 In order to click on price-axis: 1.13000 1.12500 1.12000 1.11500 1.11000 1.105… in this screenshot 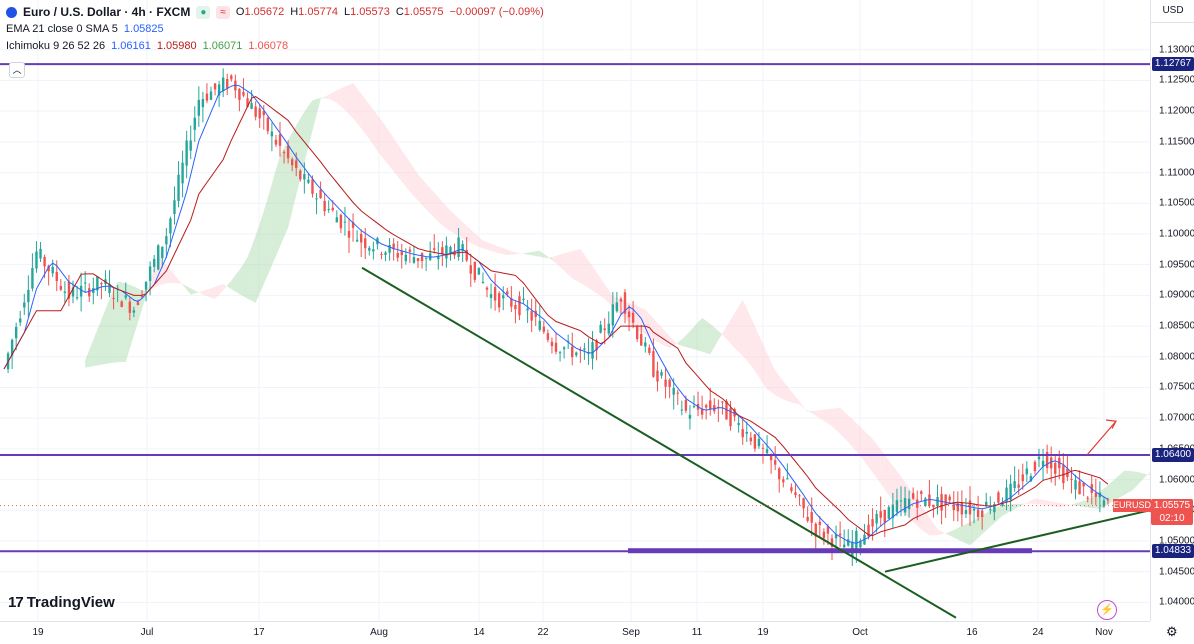, I will do `click(1172, 310)`.